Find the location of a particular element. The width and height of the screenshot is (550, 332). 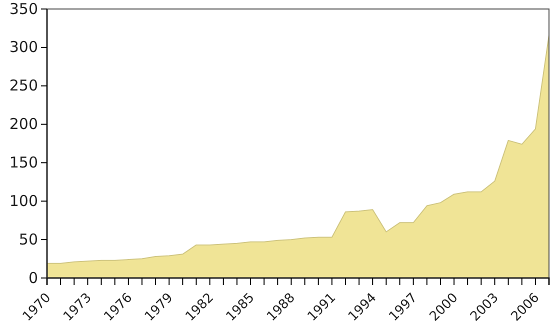

y-tick-label: 350 is located at coordinates (23, 9).